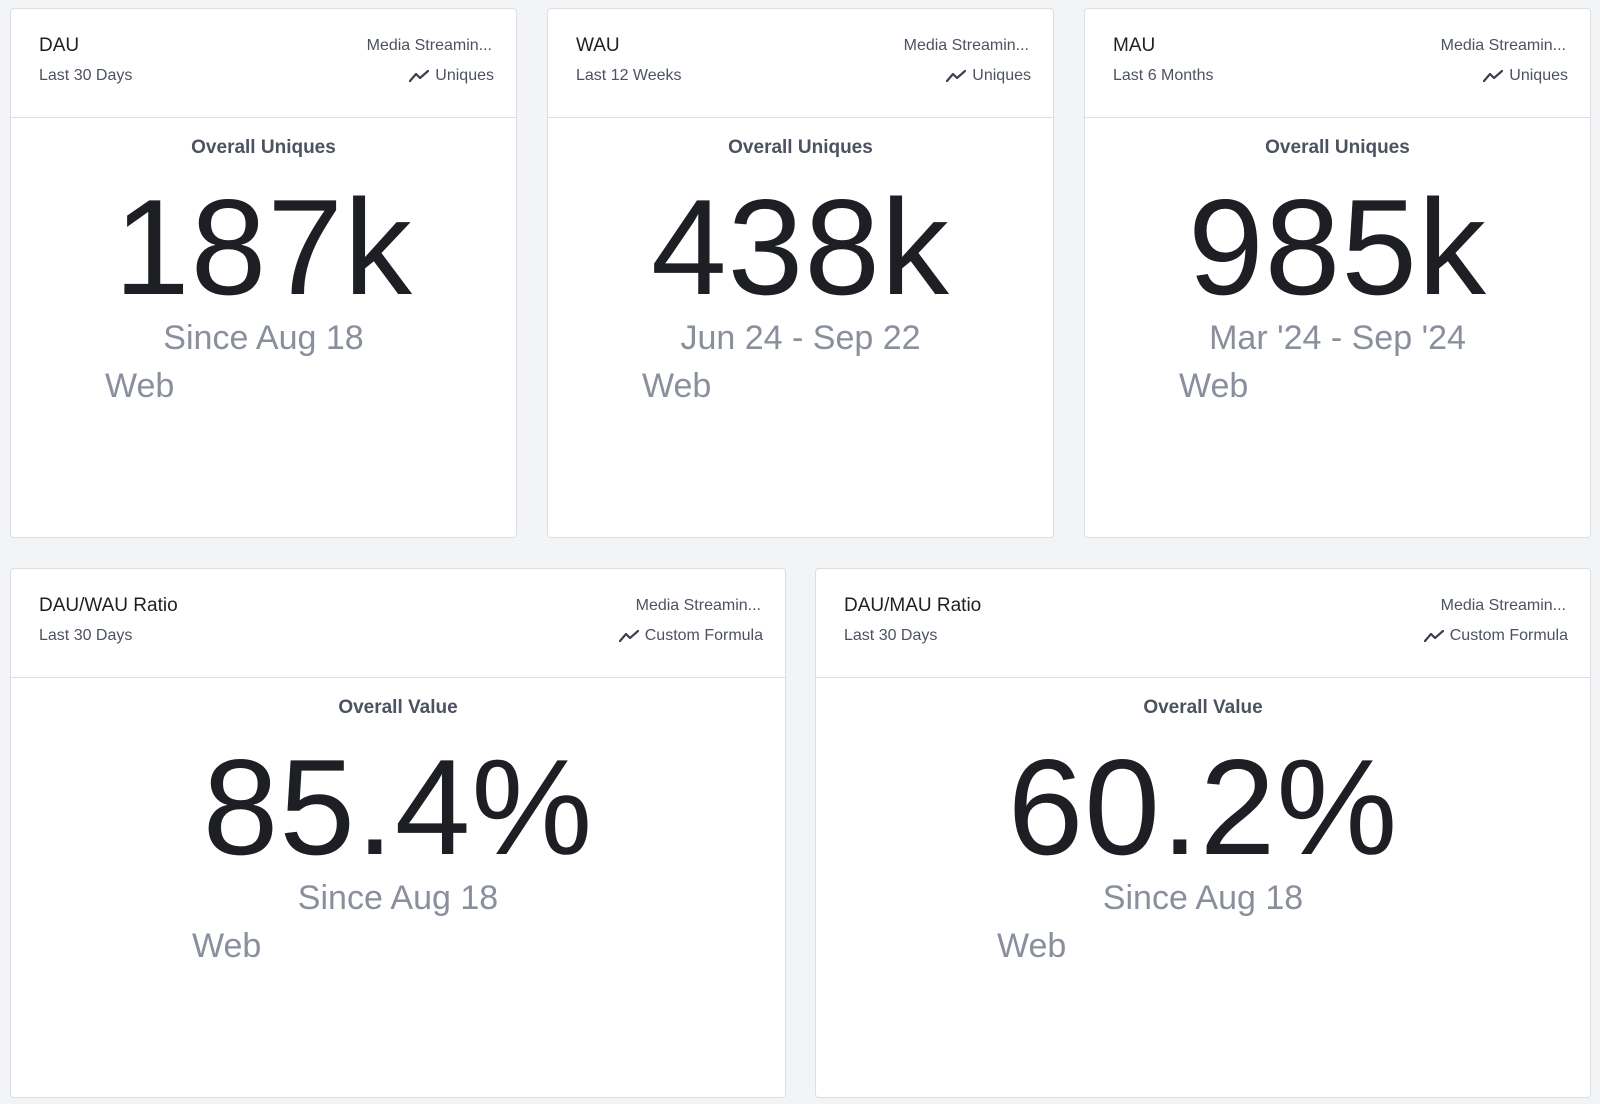 The image size is (1600, 1104). What do you see at coordinates (1337, 247) in the screenshot?
I see `metric-value: 985k` at bounding box center [1337, 247].